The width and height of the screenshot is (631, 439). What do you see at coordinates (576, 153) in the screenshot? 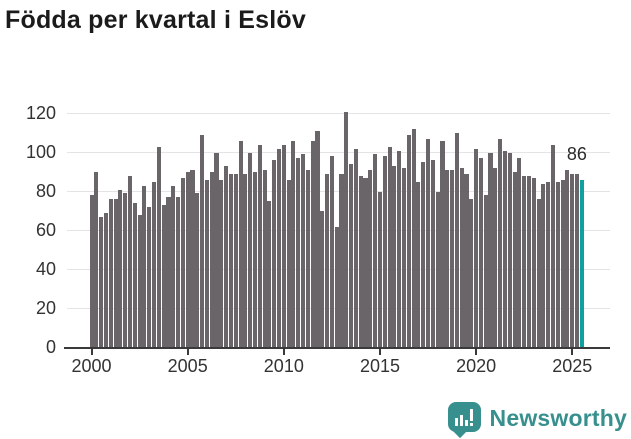
I see `highlight-value-label: 86` at bounding box center [576, 153].